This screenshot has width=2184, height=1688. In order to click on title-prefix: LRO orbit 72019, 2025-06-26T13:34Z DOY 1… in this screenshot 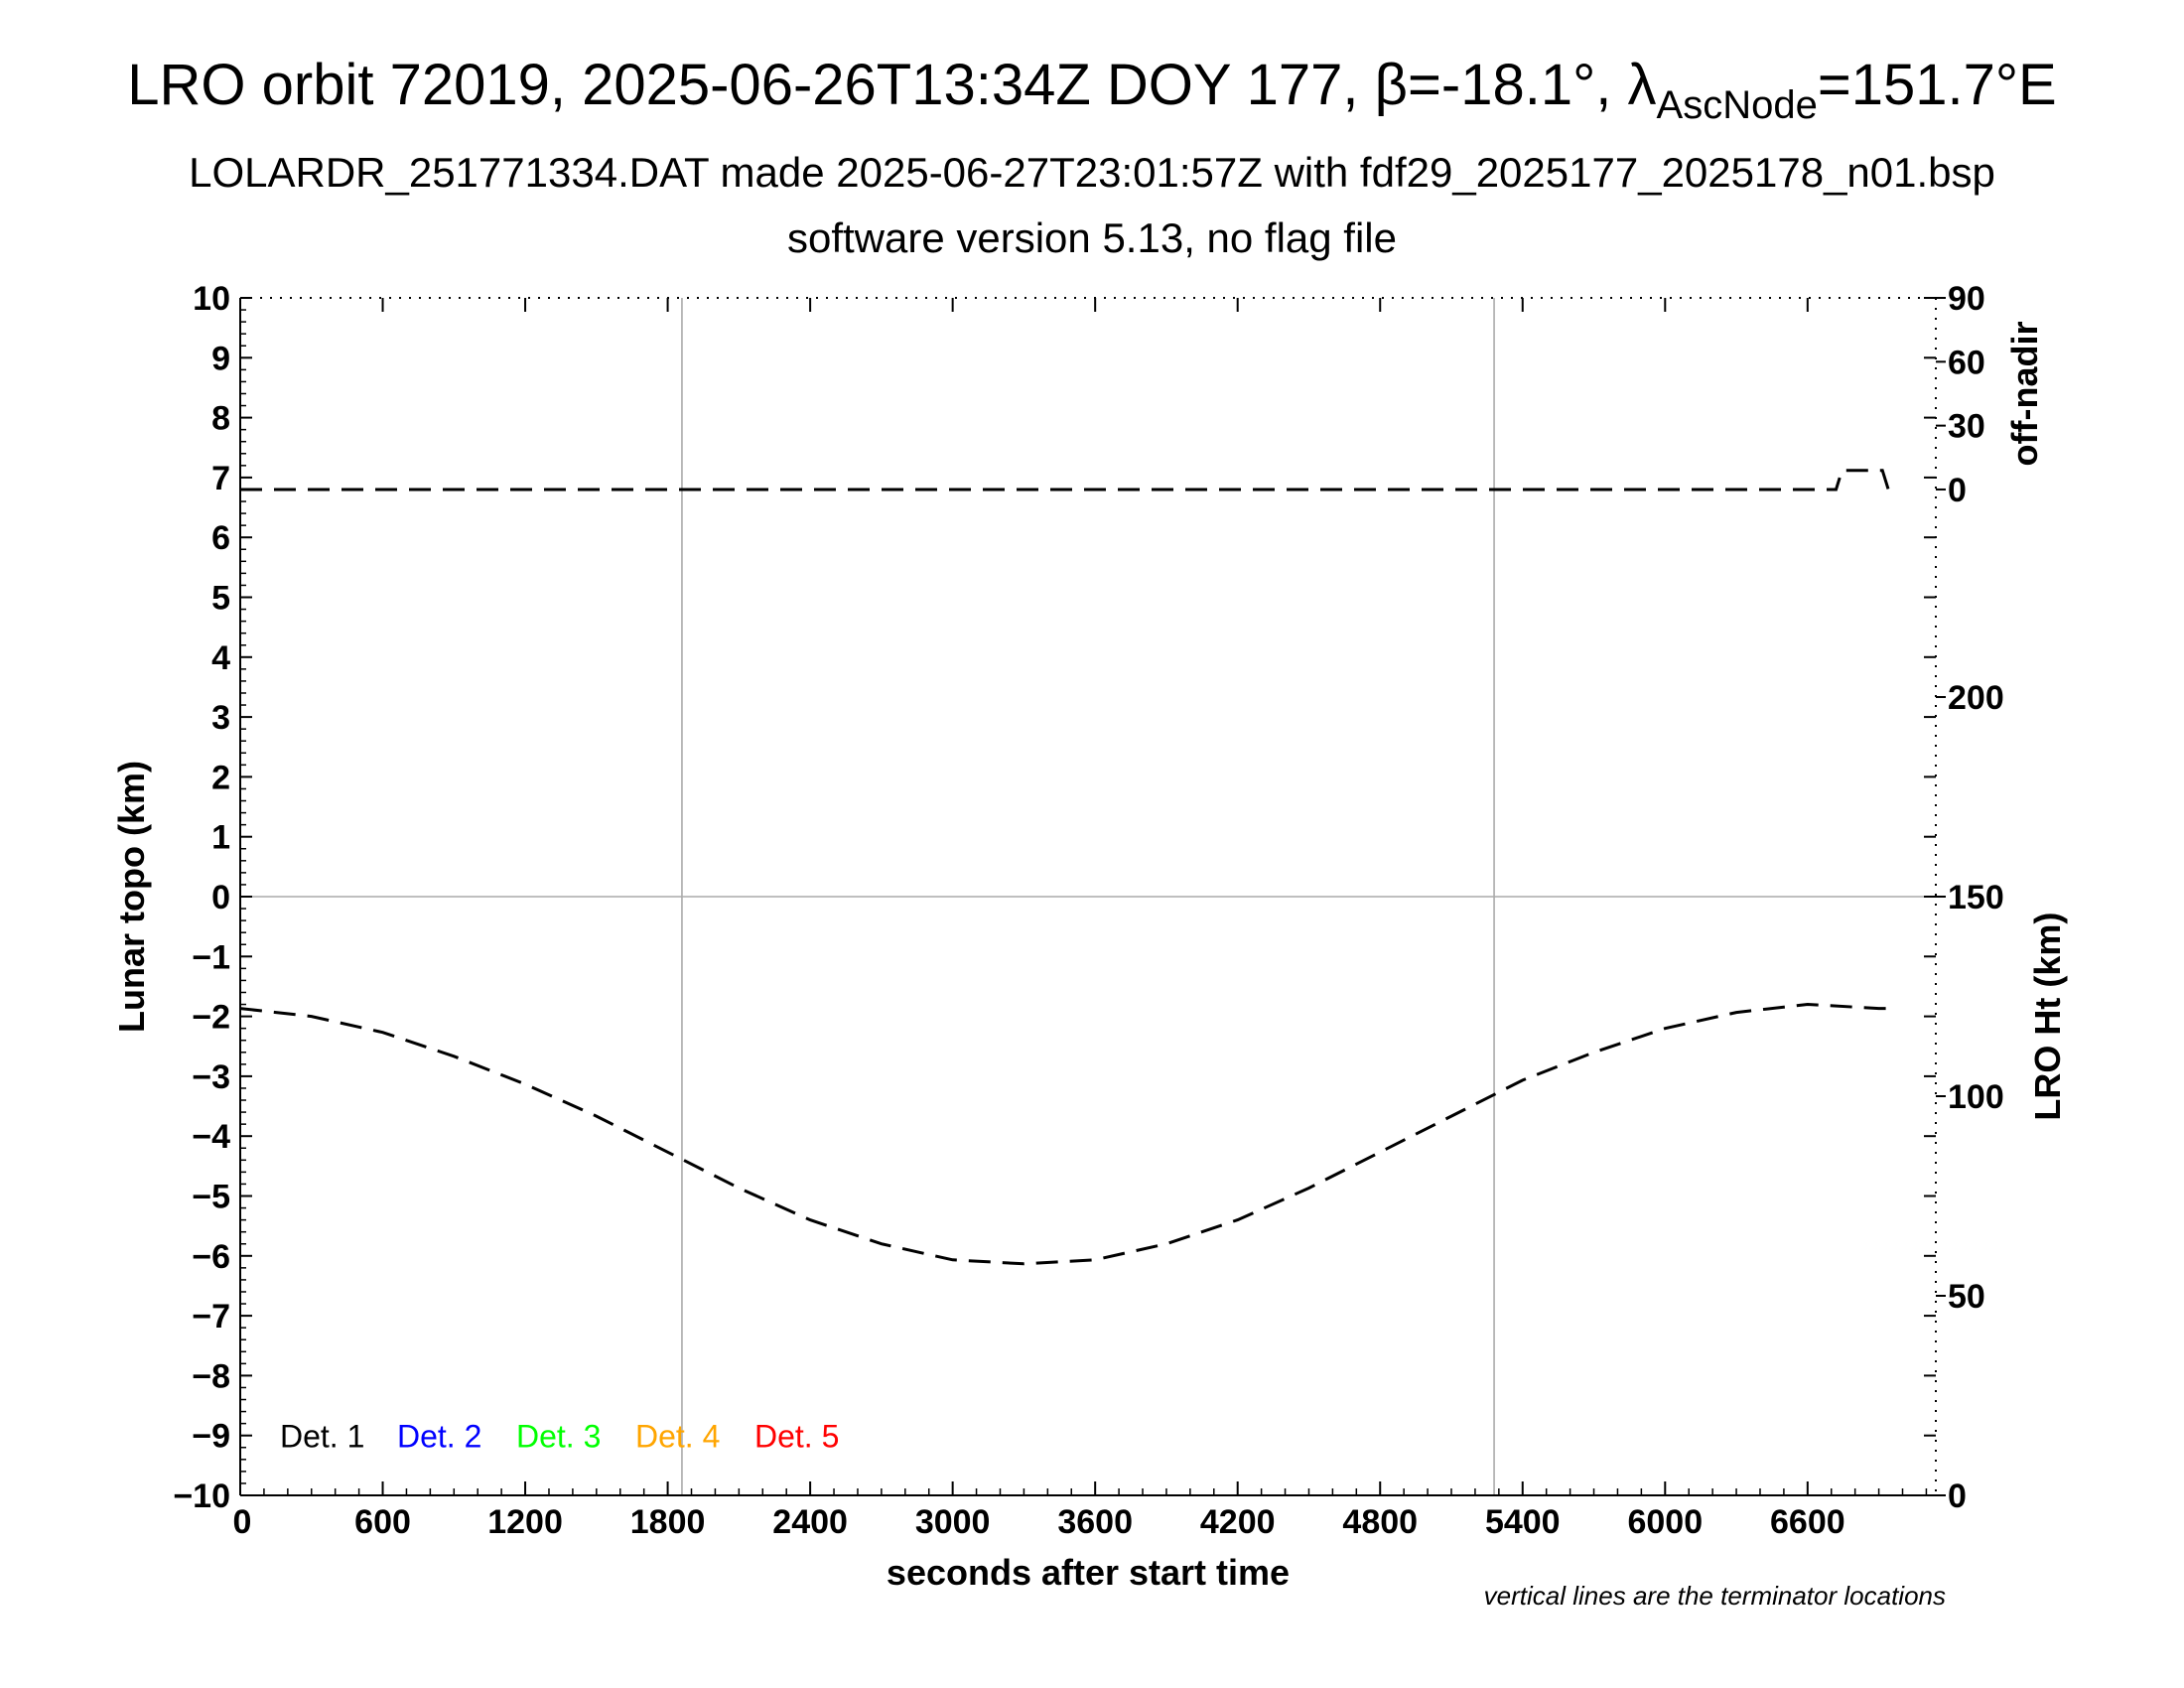, I will do `click(751, 85)`.